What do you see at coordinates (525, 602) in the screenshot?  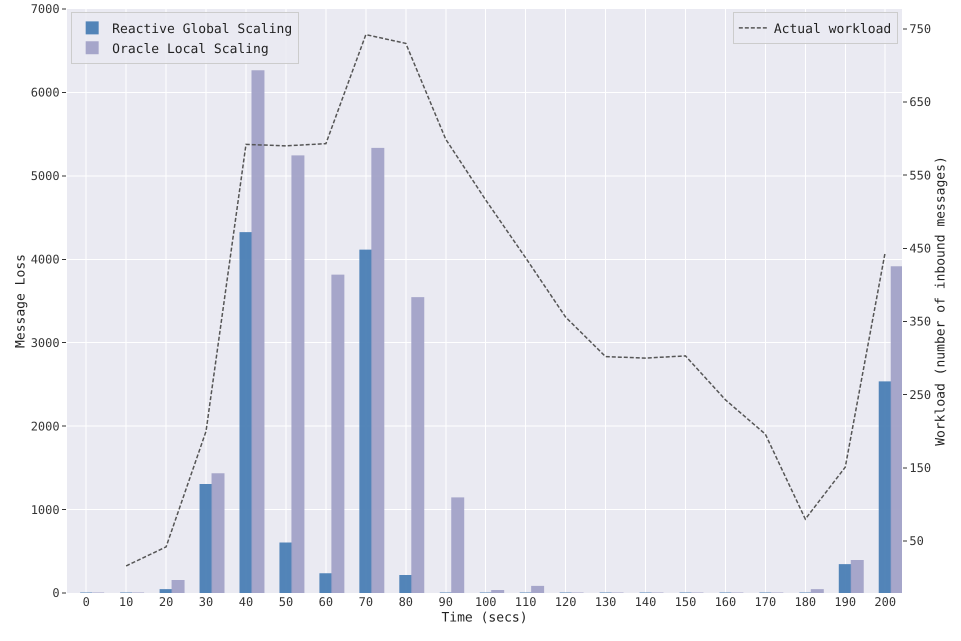 I see `x-tick-label: 110` at bounding box center [525, 602].